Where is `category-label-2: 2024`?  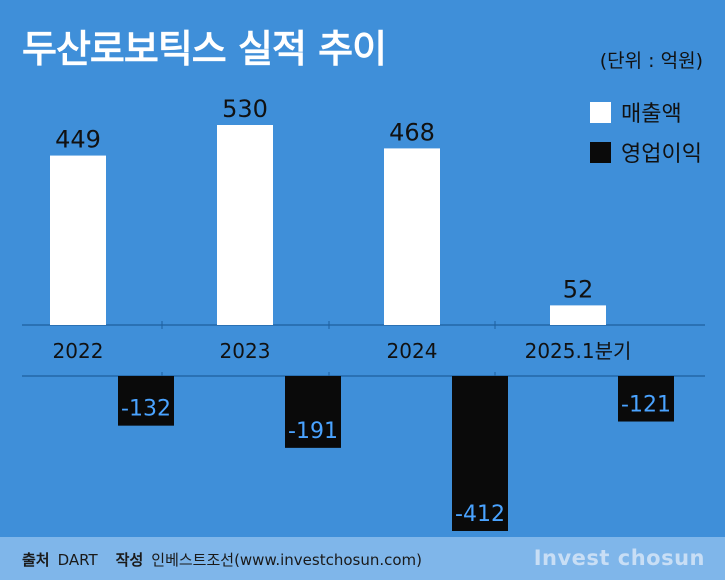
category-label-2: 2024 is located at coordinates (412, 351).